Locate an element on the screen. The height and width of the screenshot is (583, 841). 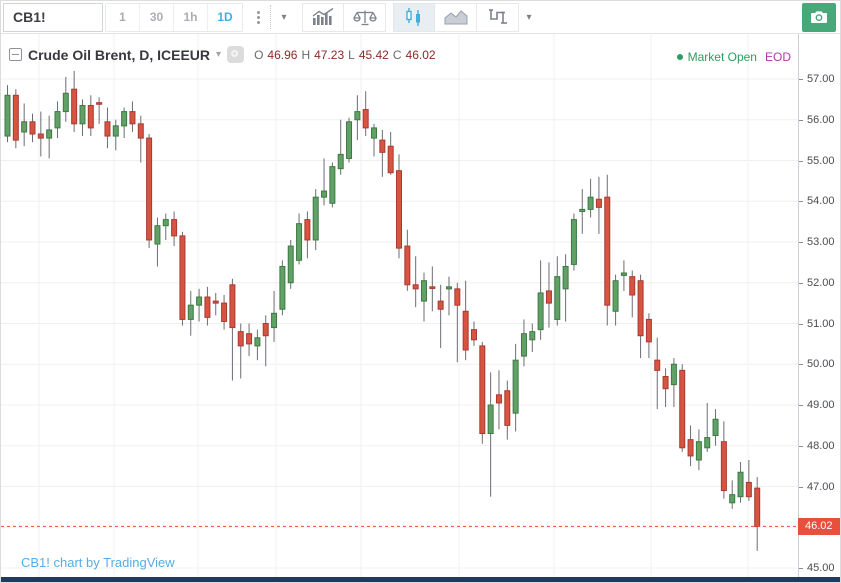
ohlc-value: 45.42 is located at coordinates (373, 54).